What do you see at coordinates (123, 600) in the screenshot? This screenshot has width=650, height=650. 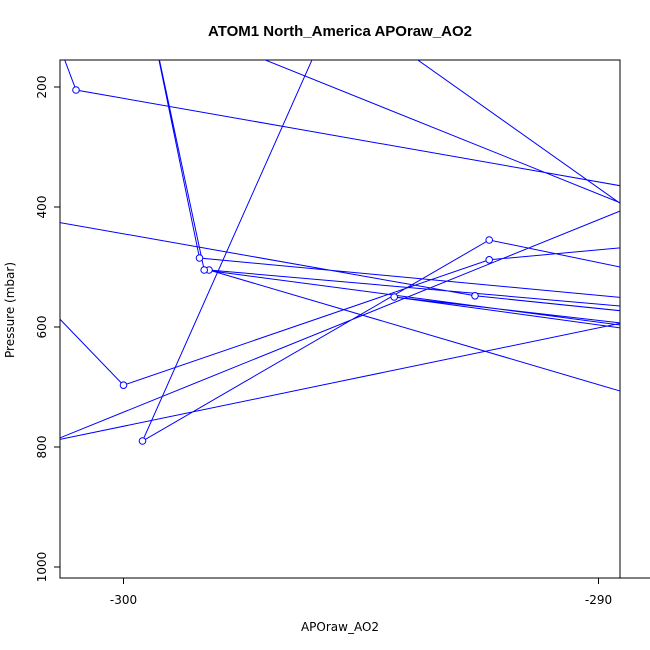 I see `x-tick-label: -300` at bounding box center [123, 600].